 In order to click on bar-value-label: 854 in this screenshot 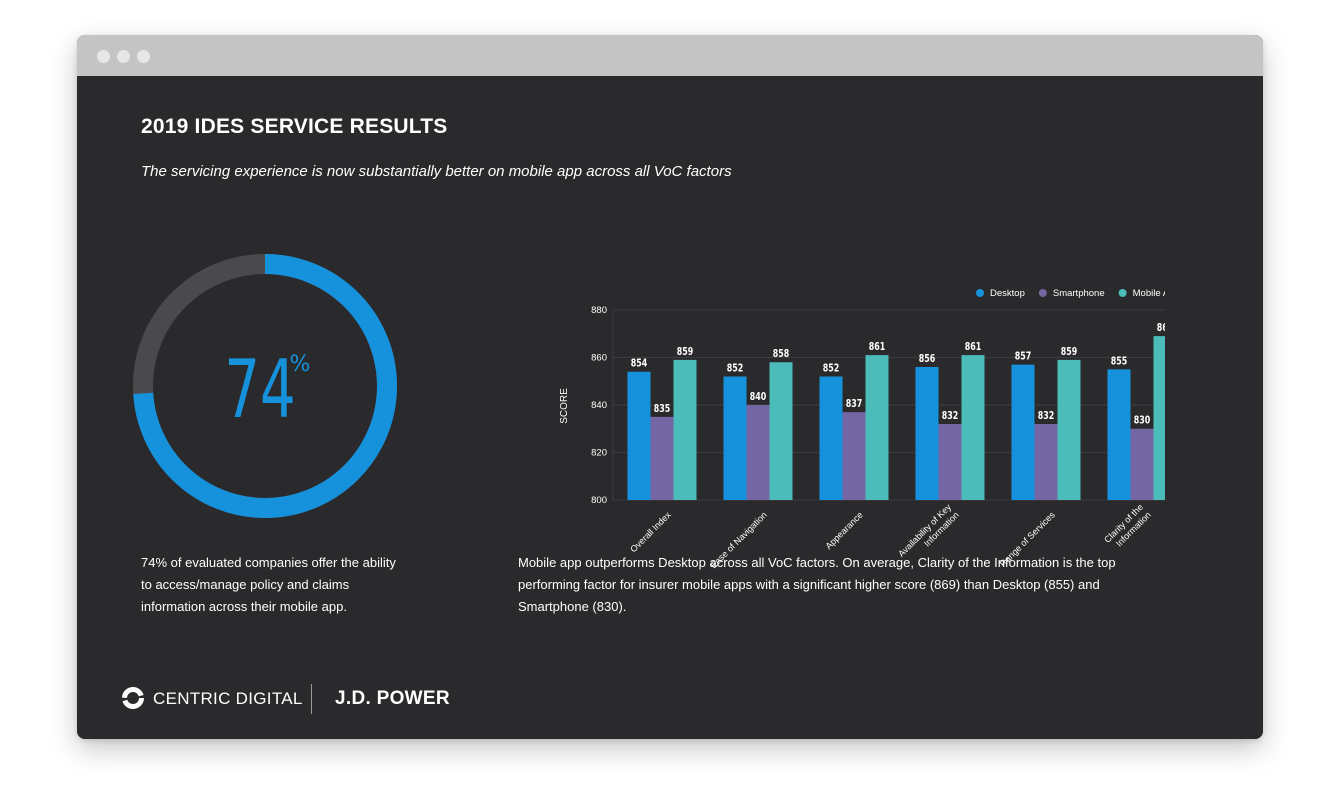, I will do `click(639, 364)`.